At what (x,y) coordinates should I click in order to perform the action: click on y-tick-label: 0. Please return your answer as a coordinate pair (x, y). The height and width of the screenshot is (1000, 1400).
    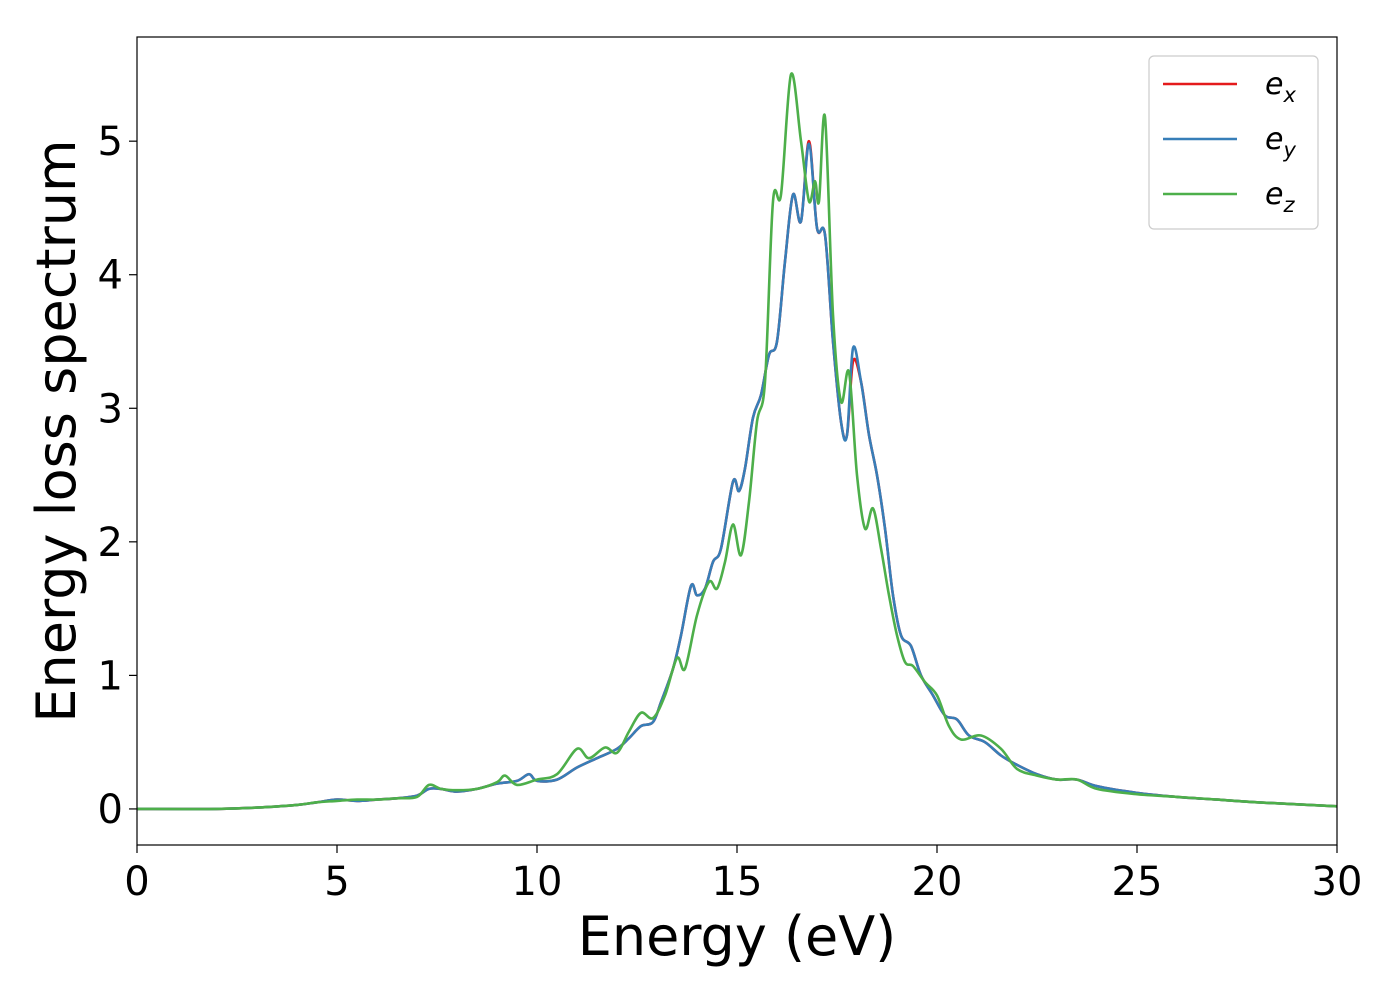
    Looking at the image, I should click on (110, 810).